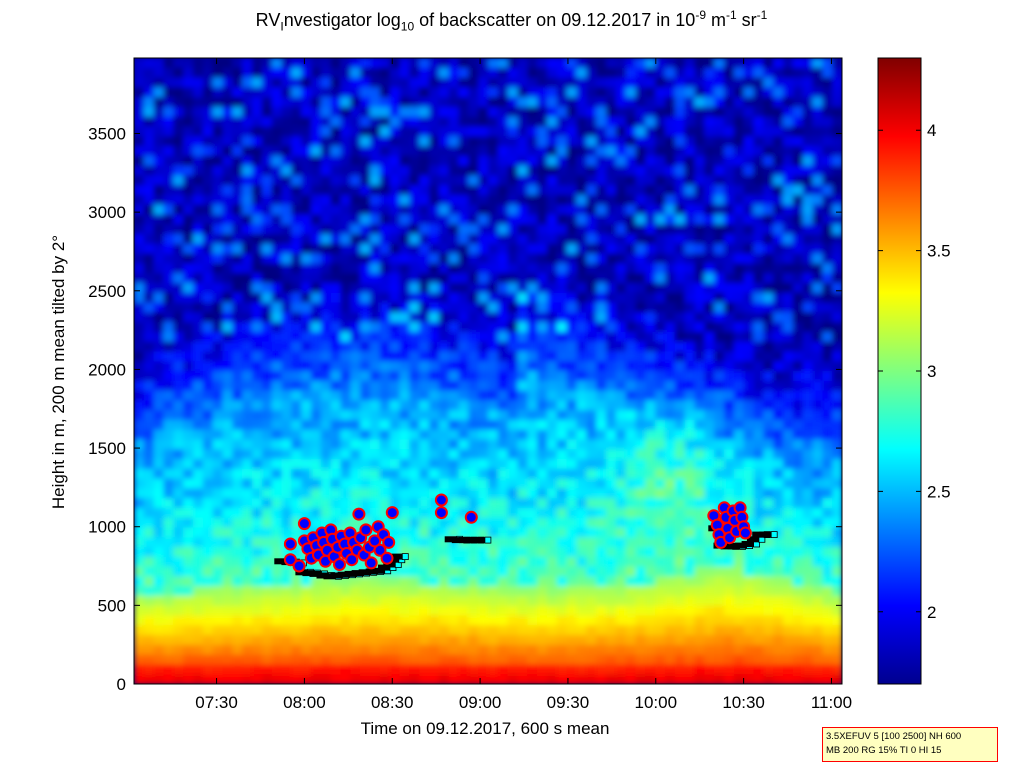  What do you see at coordinates (831, 702) in the screenshot?
I see `x-tick-label: 11:00` at bounding box center [831, 702].